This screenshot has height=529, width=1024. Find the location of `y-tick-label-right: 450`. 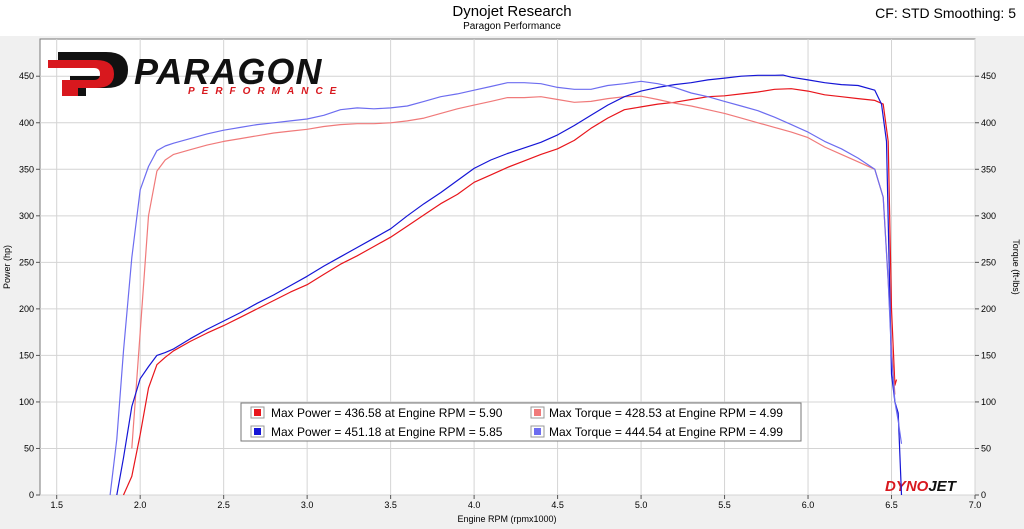

y-tick-label-right: 450 is located at coordinates (988, 76).